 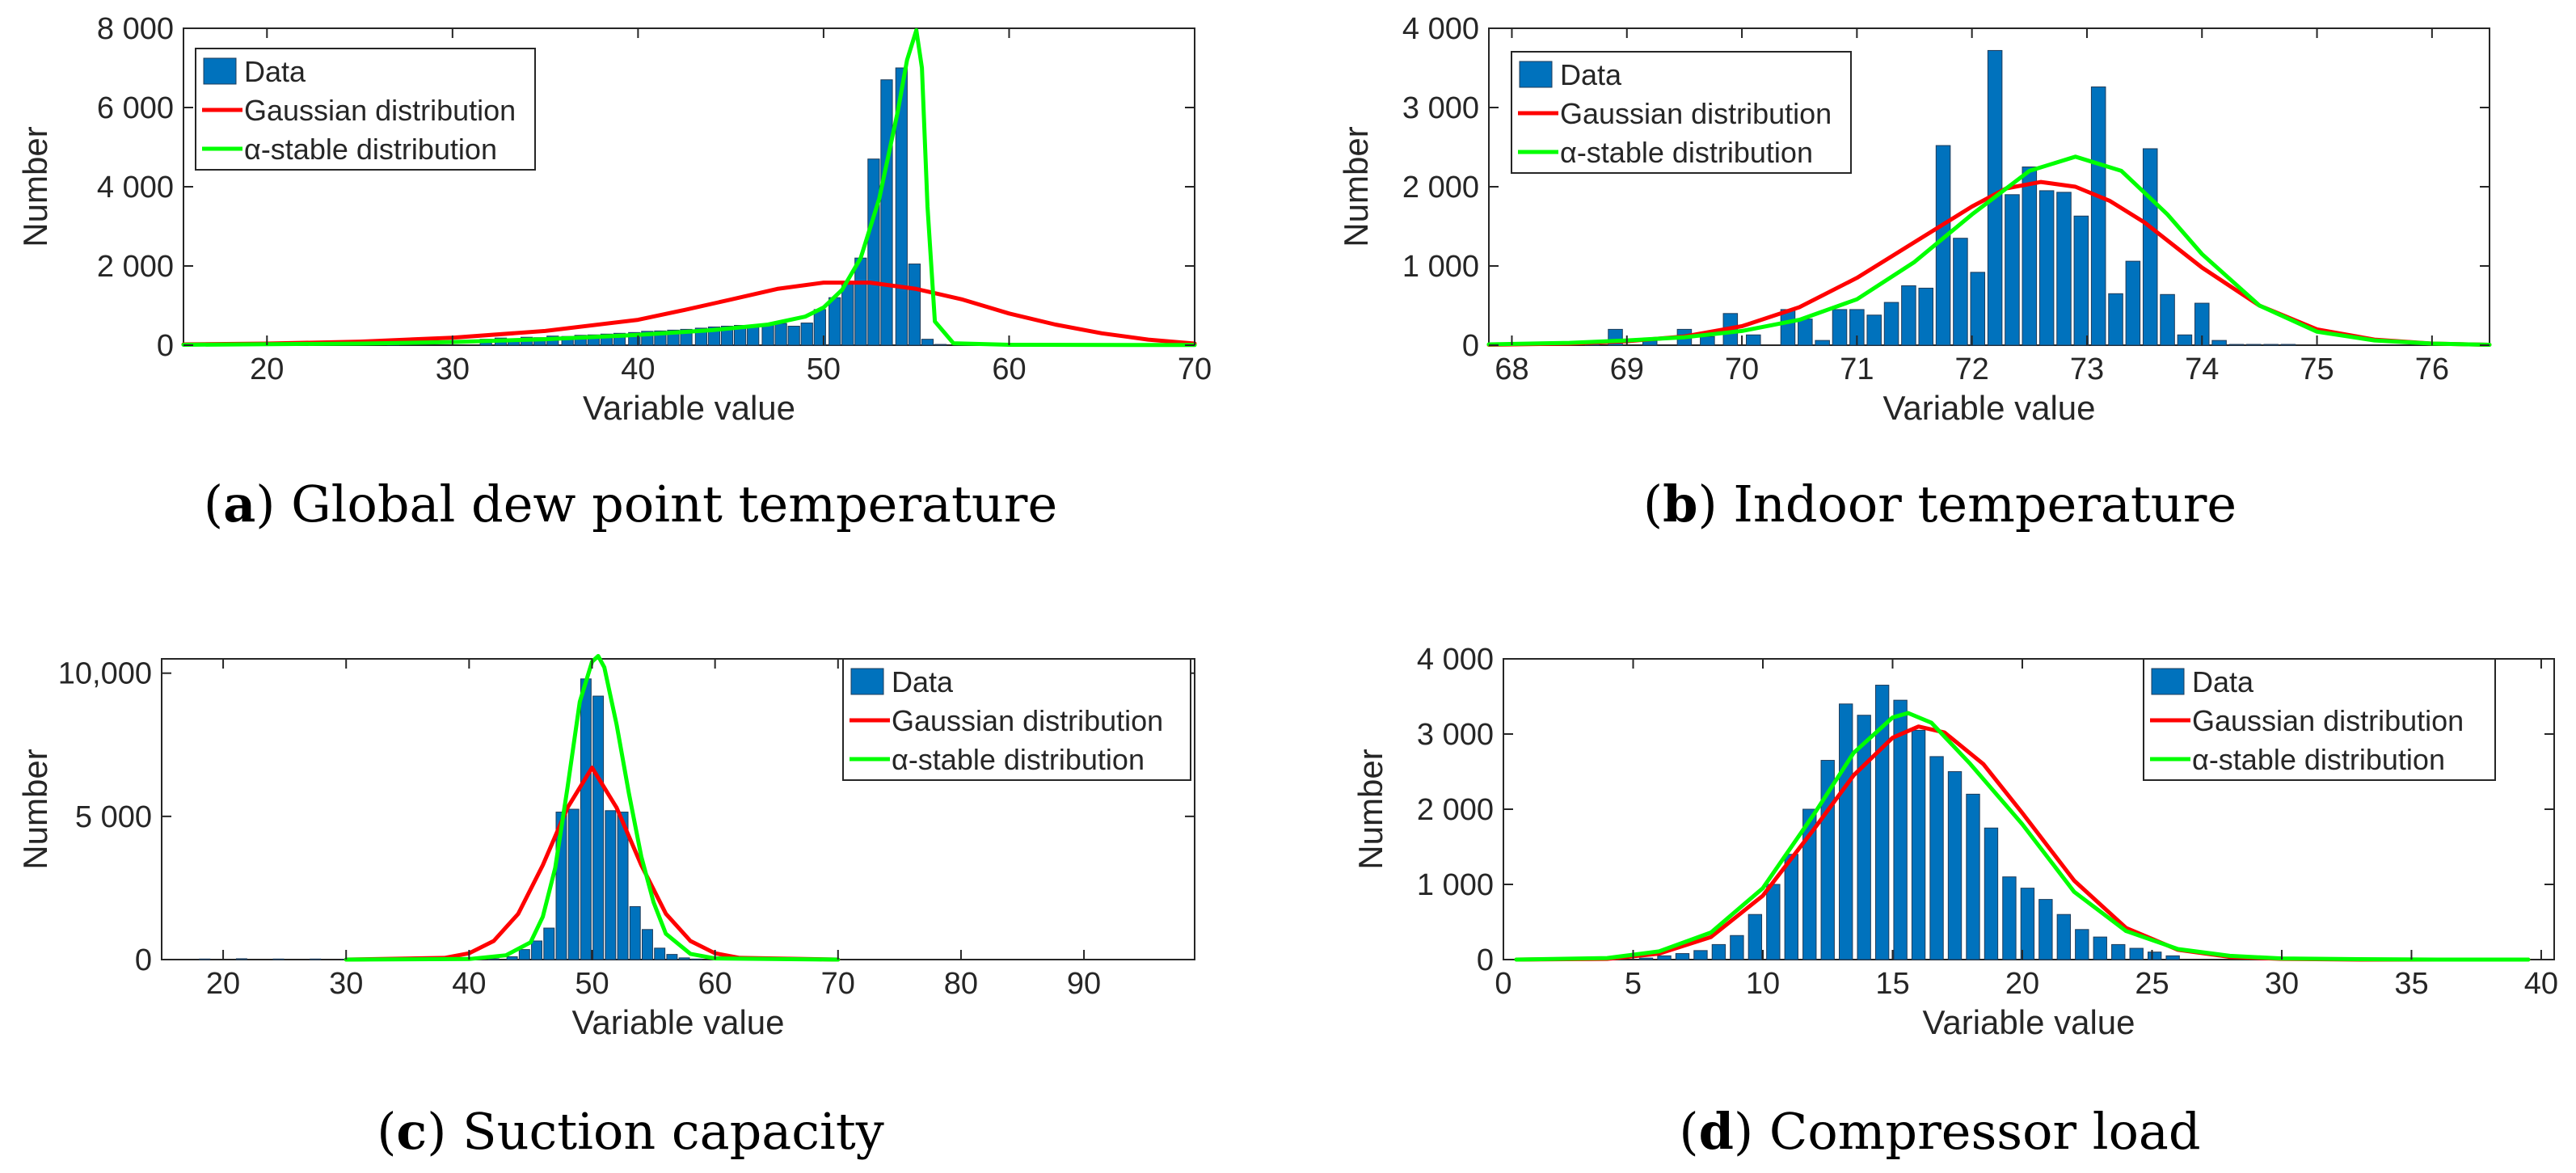 What do you see at coordinates (1084, 984) in the screenshot?
I see `x-tick-label: 90` at bounding box center [1084, 984].